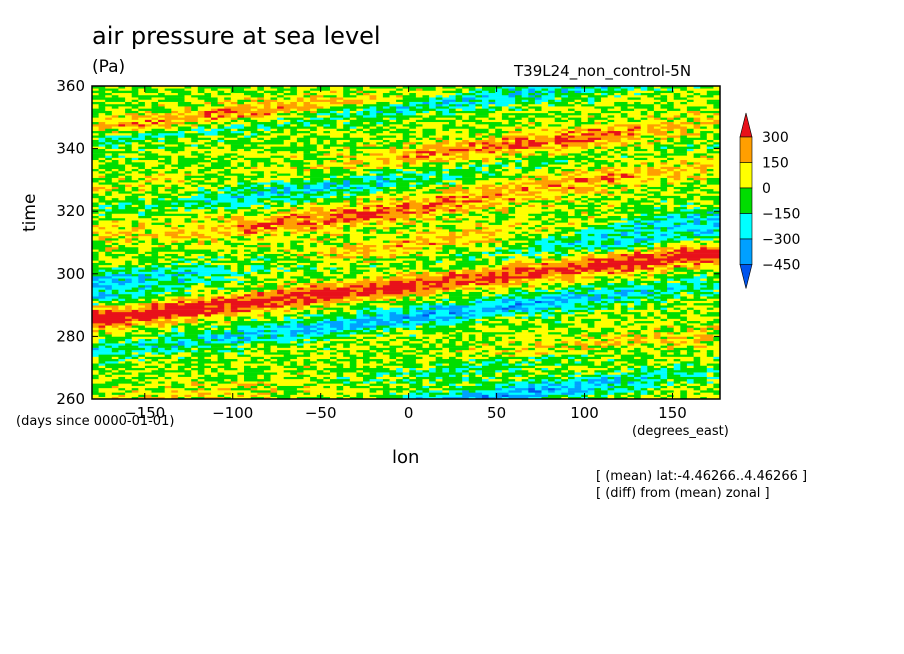  Describe the element at coordinates (702, 476) in the screenshot. I see `note-mean-lat: [ (mean) lat:-4.46266..4.46266 ]` at that location.